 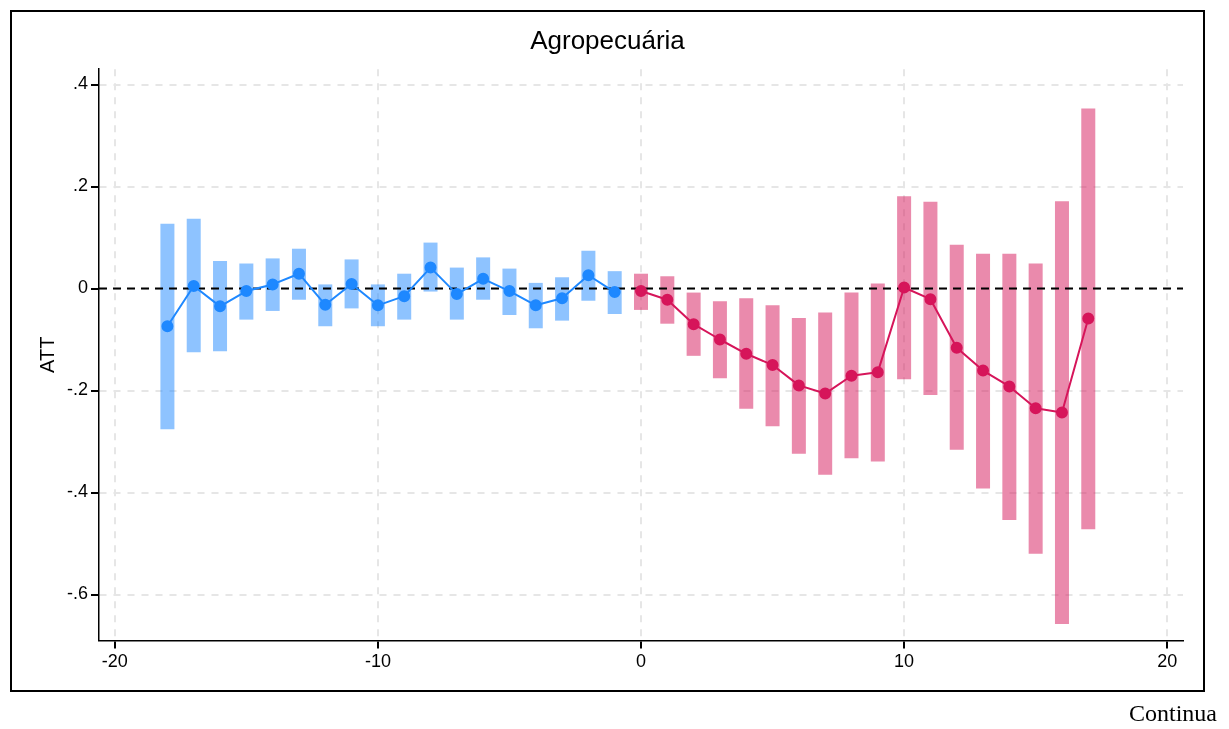 What do you see at coordinates (1167, 661) in the screenshot?
I see `x-tick-label: 20` at bounding box center [1167, 661].